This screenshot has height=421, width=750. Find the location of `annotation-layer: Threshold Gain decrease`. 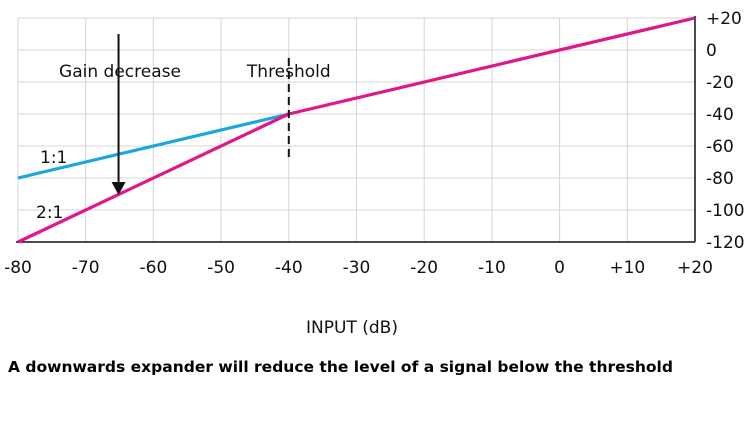

annotation-layer: Threshold Gain decrease is located at coordinates (195, 114).